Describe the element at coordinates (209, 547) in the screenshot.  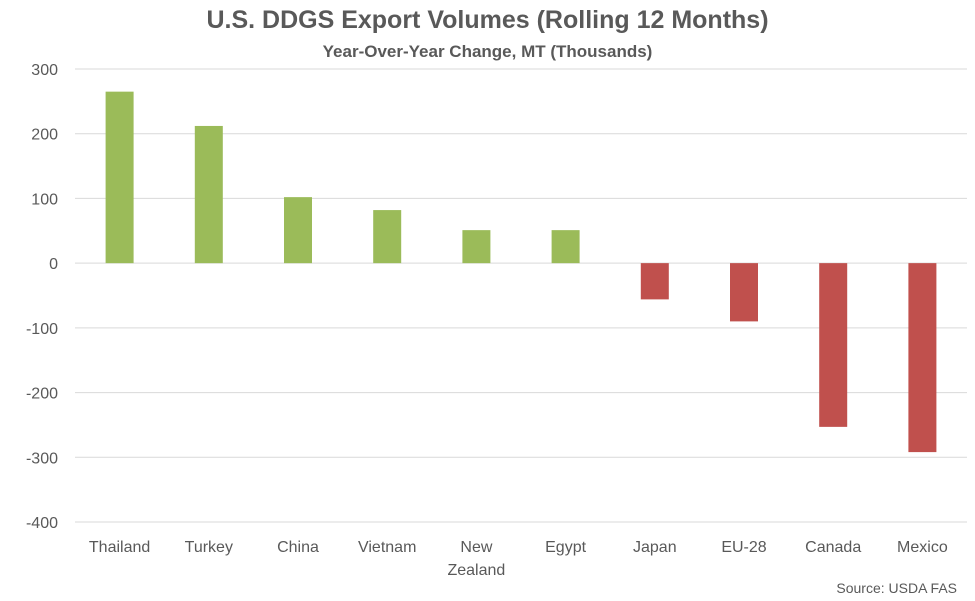
I see `x-category-label: Turkey` at that location.